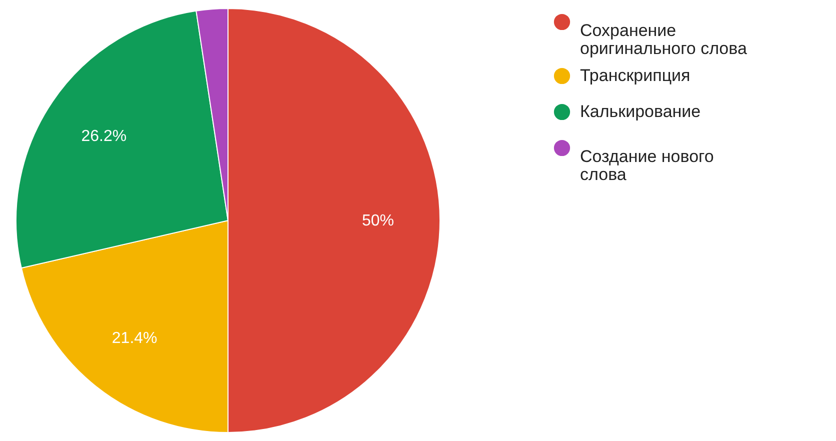 The height and width of the screenshot is (441, 836). What do you see at coordinates (664, 39) in the screenshot?
I see `legend-label: Сохранение оригинального слова` at bounding box center [664, 39].